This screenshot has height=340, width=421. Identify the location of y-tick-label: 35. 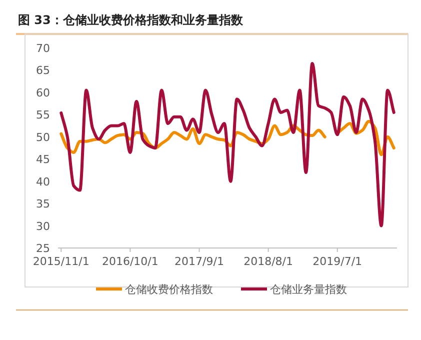
(43, 204).